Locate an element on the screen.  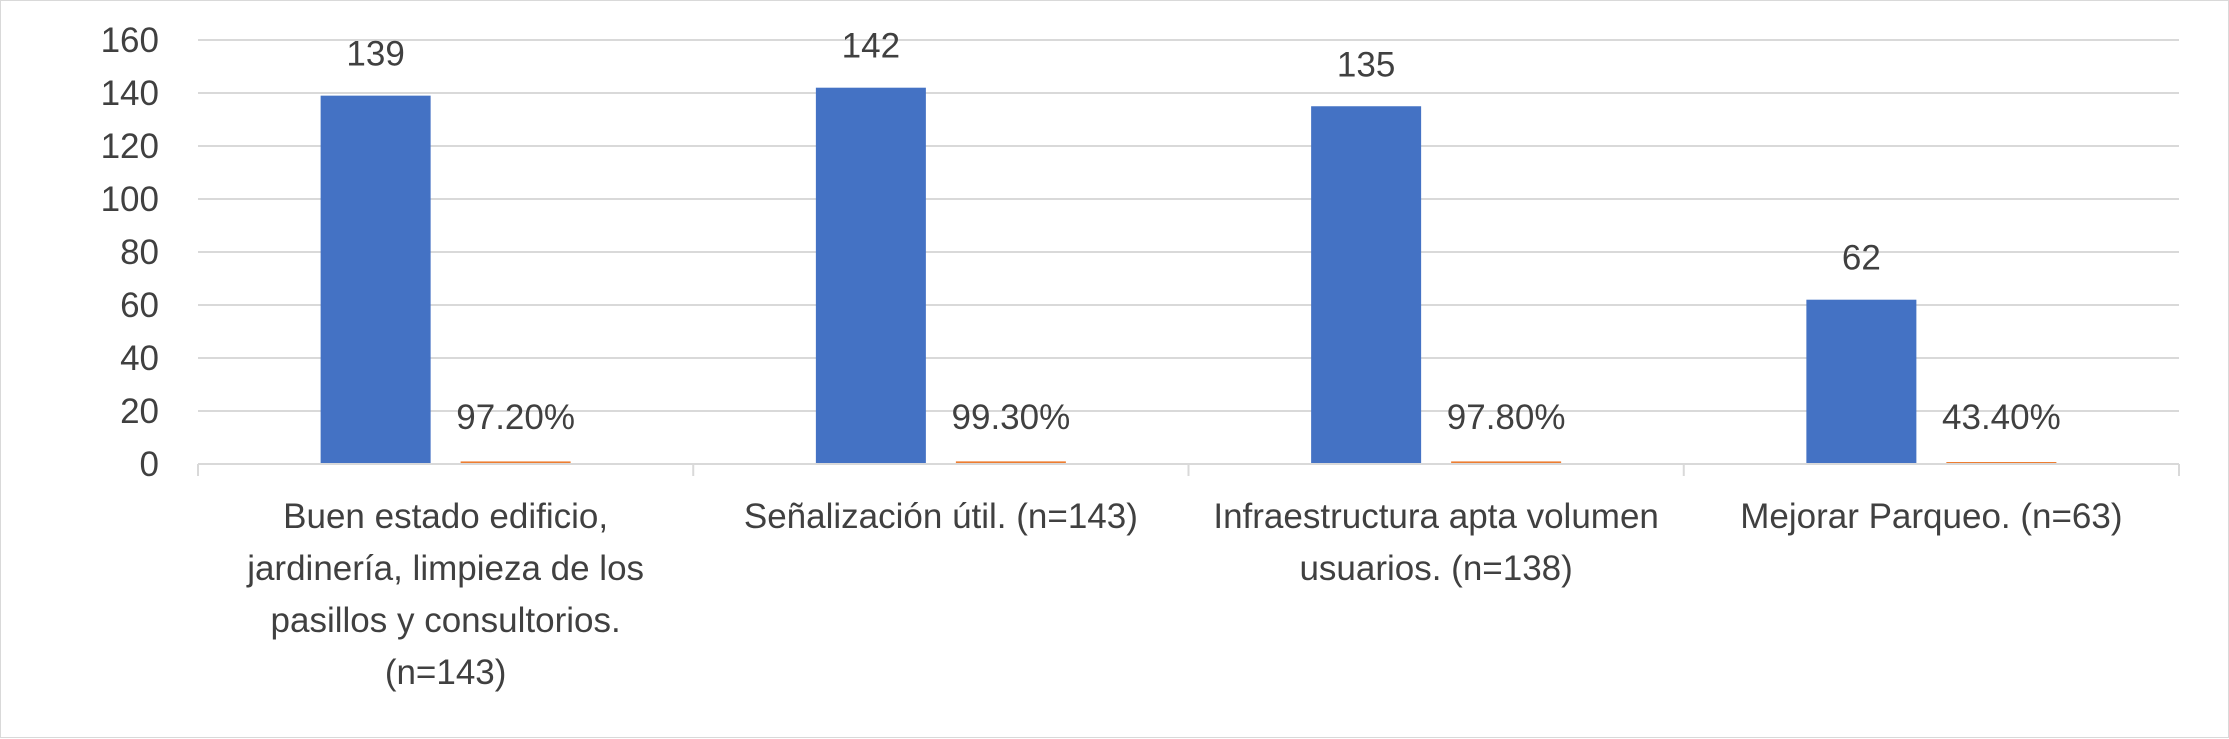
data-label-s2-4: 43.40% is located at coordinates (2001, 417).